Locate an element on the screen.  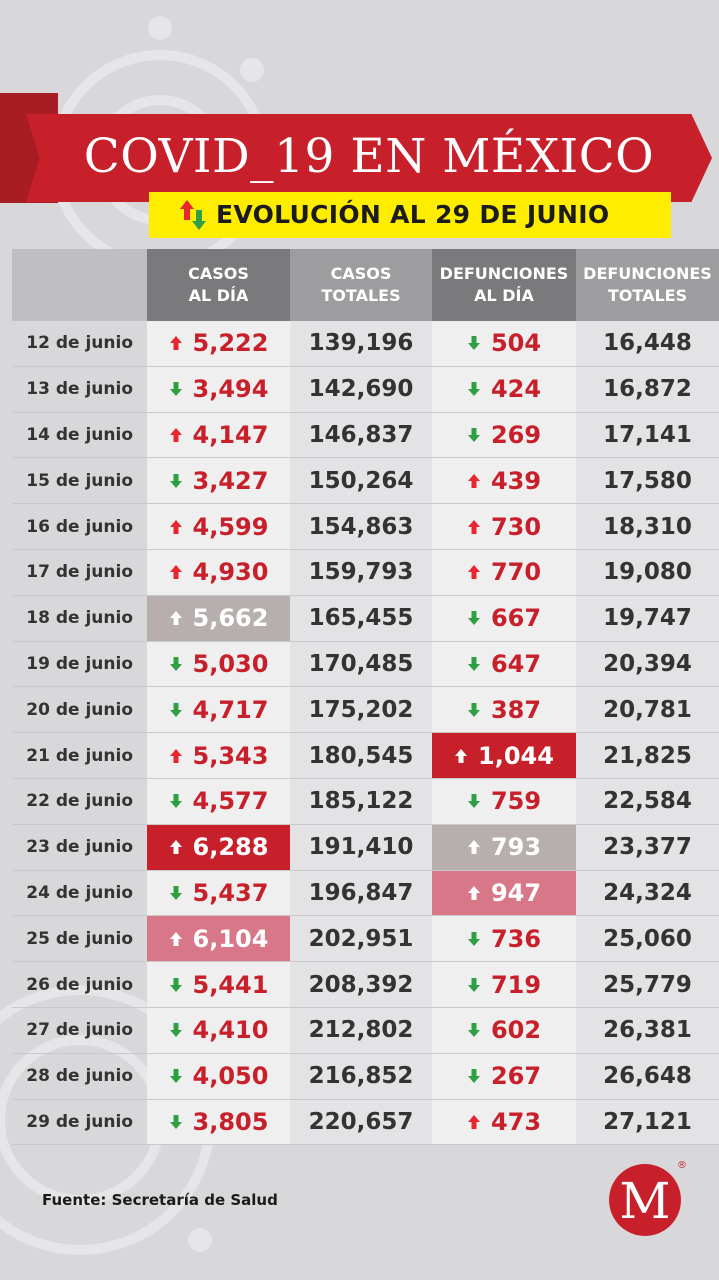
row-date: 19 de junio is located at coordinates (79, 663).